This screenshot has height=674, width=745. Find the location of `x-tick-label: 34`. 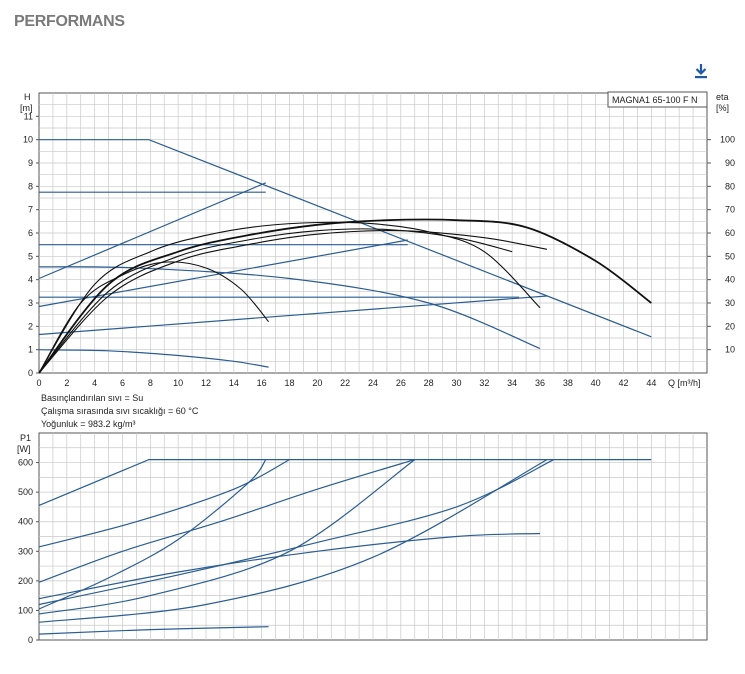

x-tick-label: 34 is located at coordinates (512, 383).